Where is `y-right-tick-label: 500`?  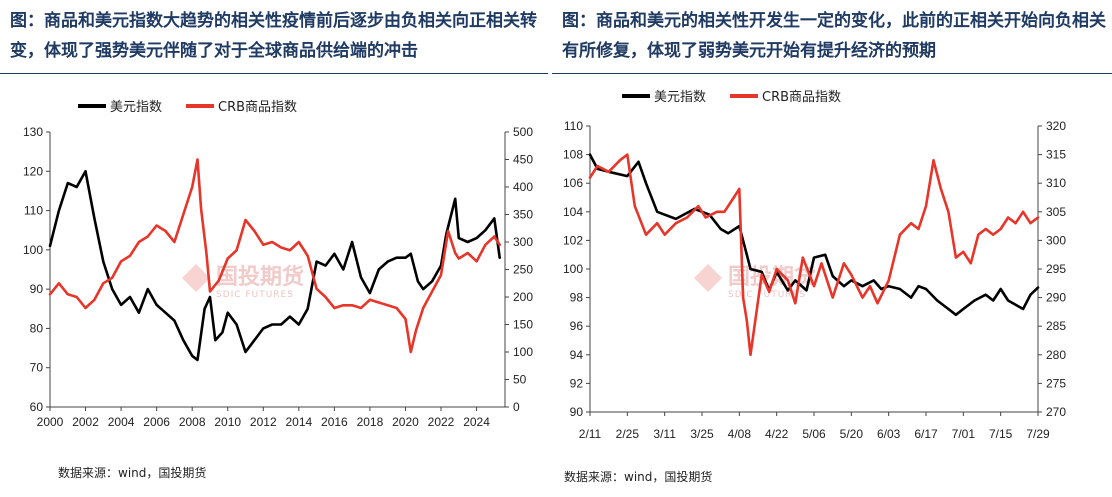
y-right-tick-label: 500 is located at coordinates (523, 132).